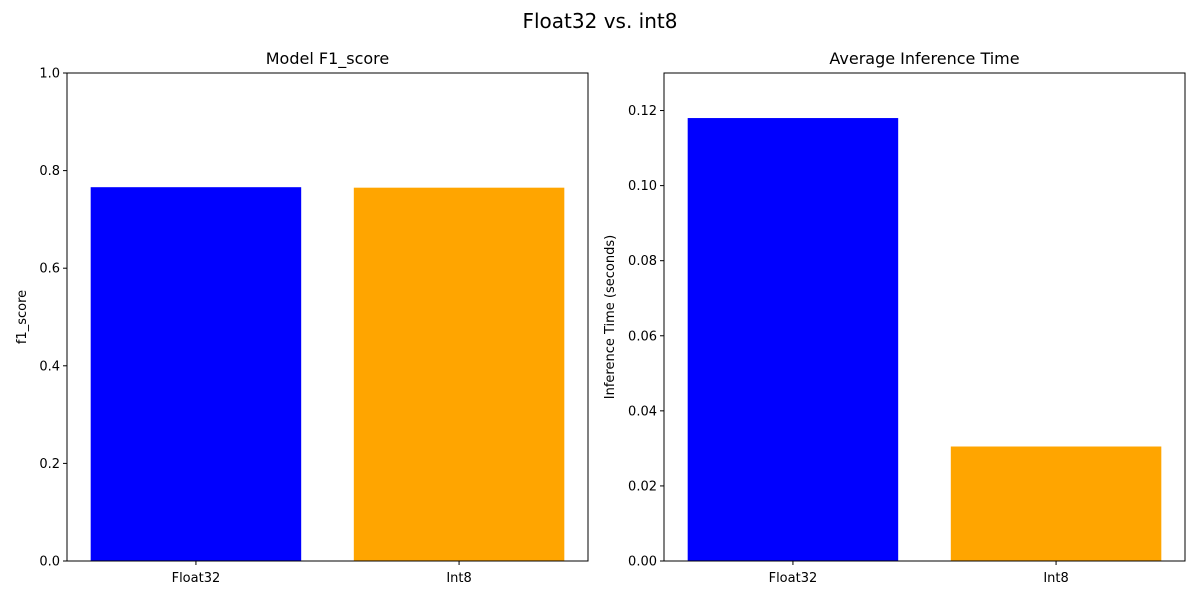  I want to click on f1-ytick-label: 0.6, so click(49, 269).